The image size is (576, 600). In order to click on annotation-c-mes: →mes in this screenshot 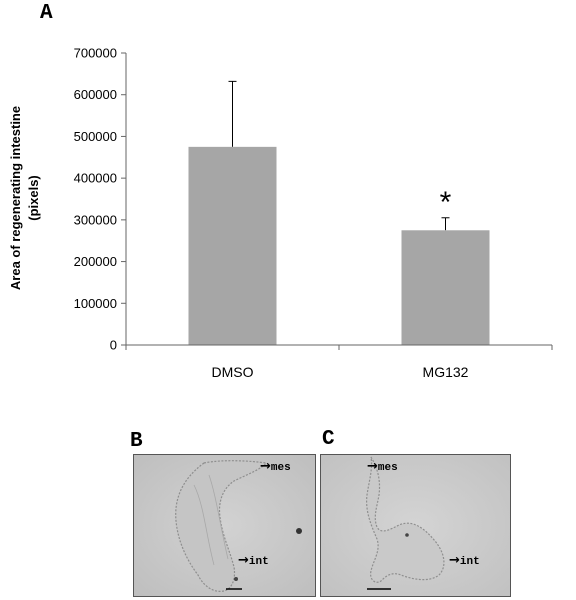, I will do `click(382, 466)`.